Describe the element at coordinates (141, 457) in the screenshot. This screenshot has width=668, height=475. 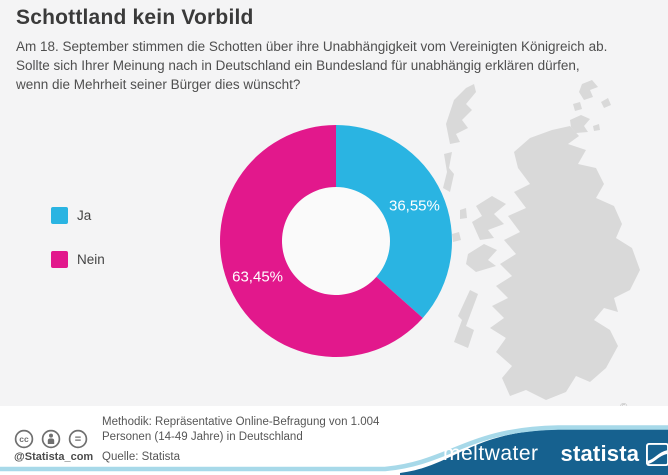
I see `source-text: Quelle: Statista` at that location.